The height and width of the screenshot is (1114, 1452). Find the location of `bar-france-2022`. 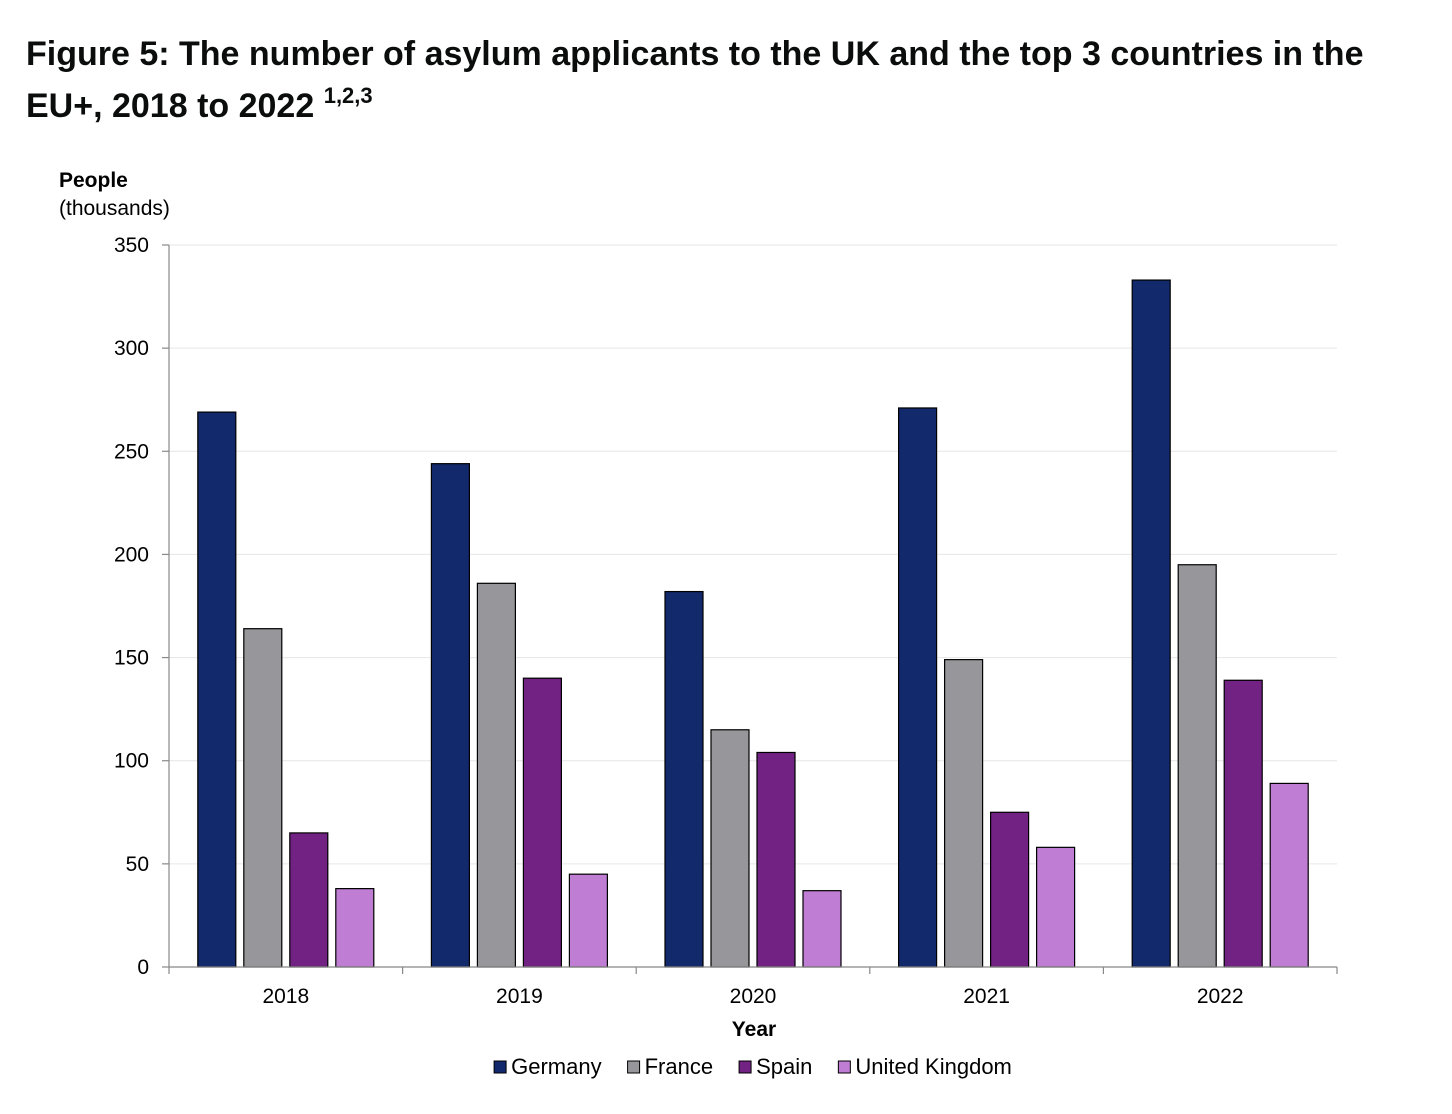

bar-france-2022 is located at coordinates (1197, 766).